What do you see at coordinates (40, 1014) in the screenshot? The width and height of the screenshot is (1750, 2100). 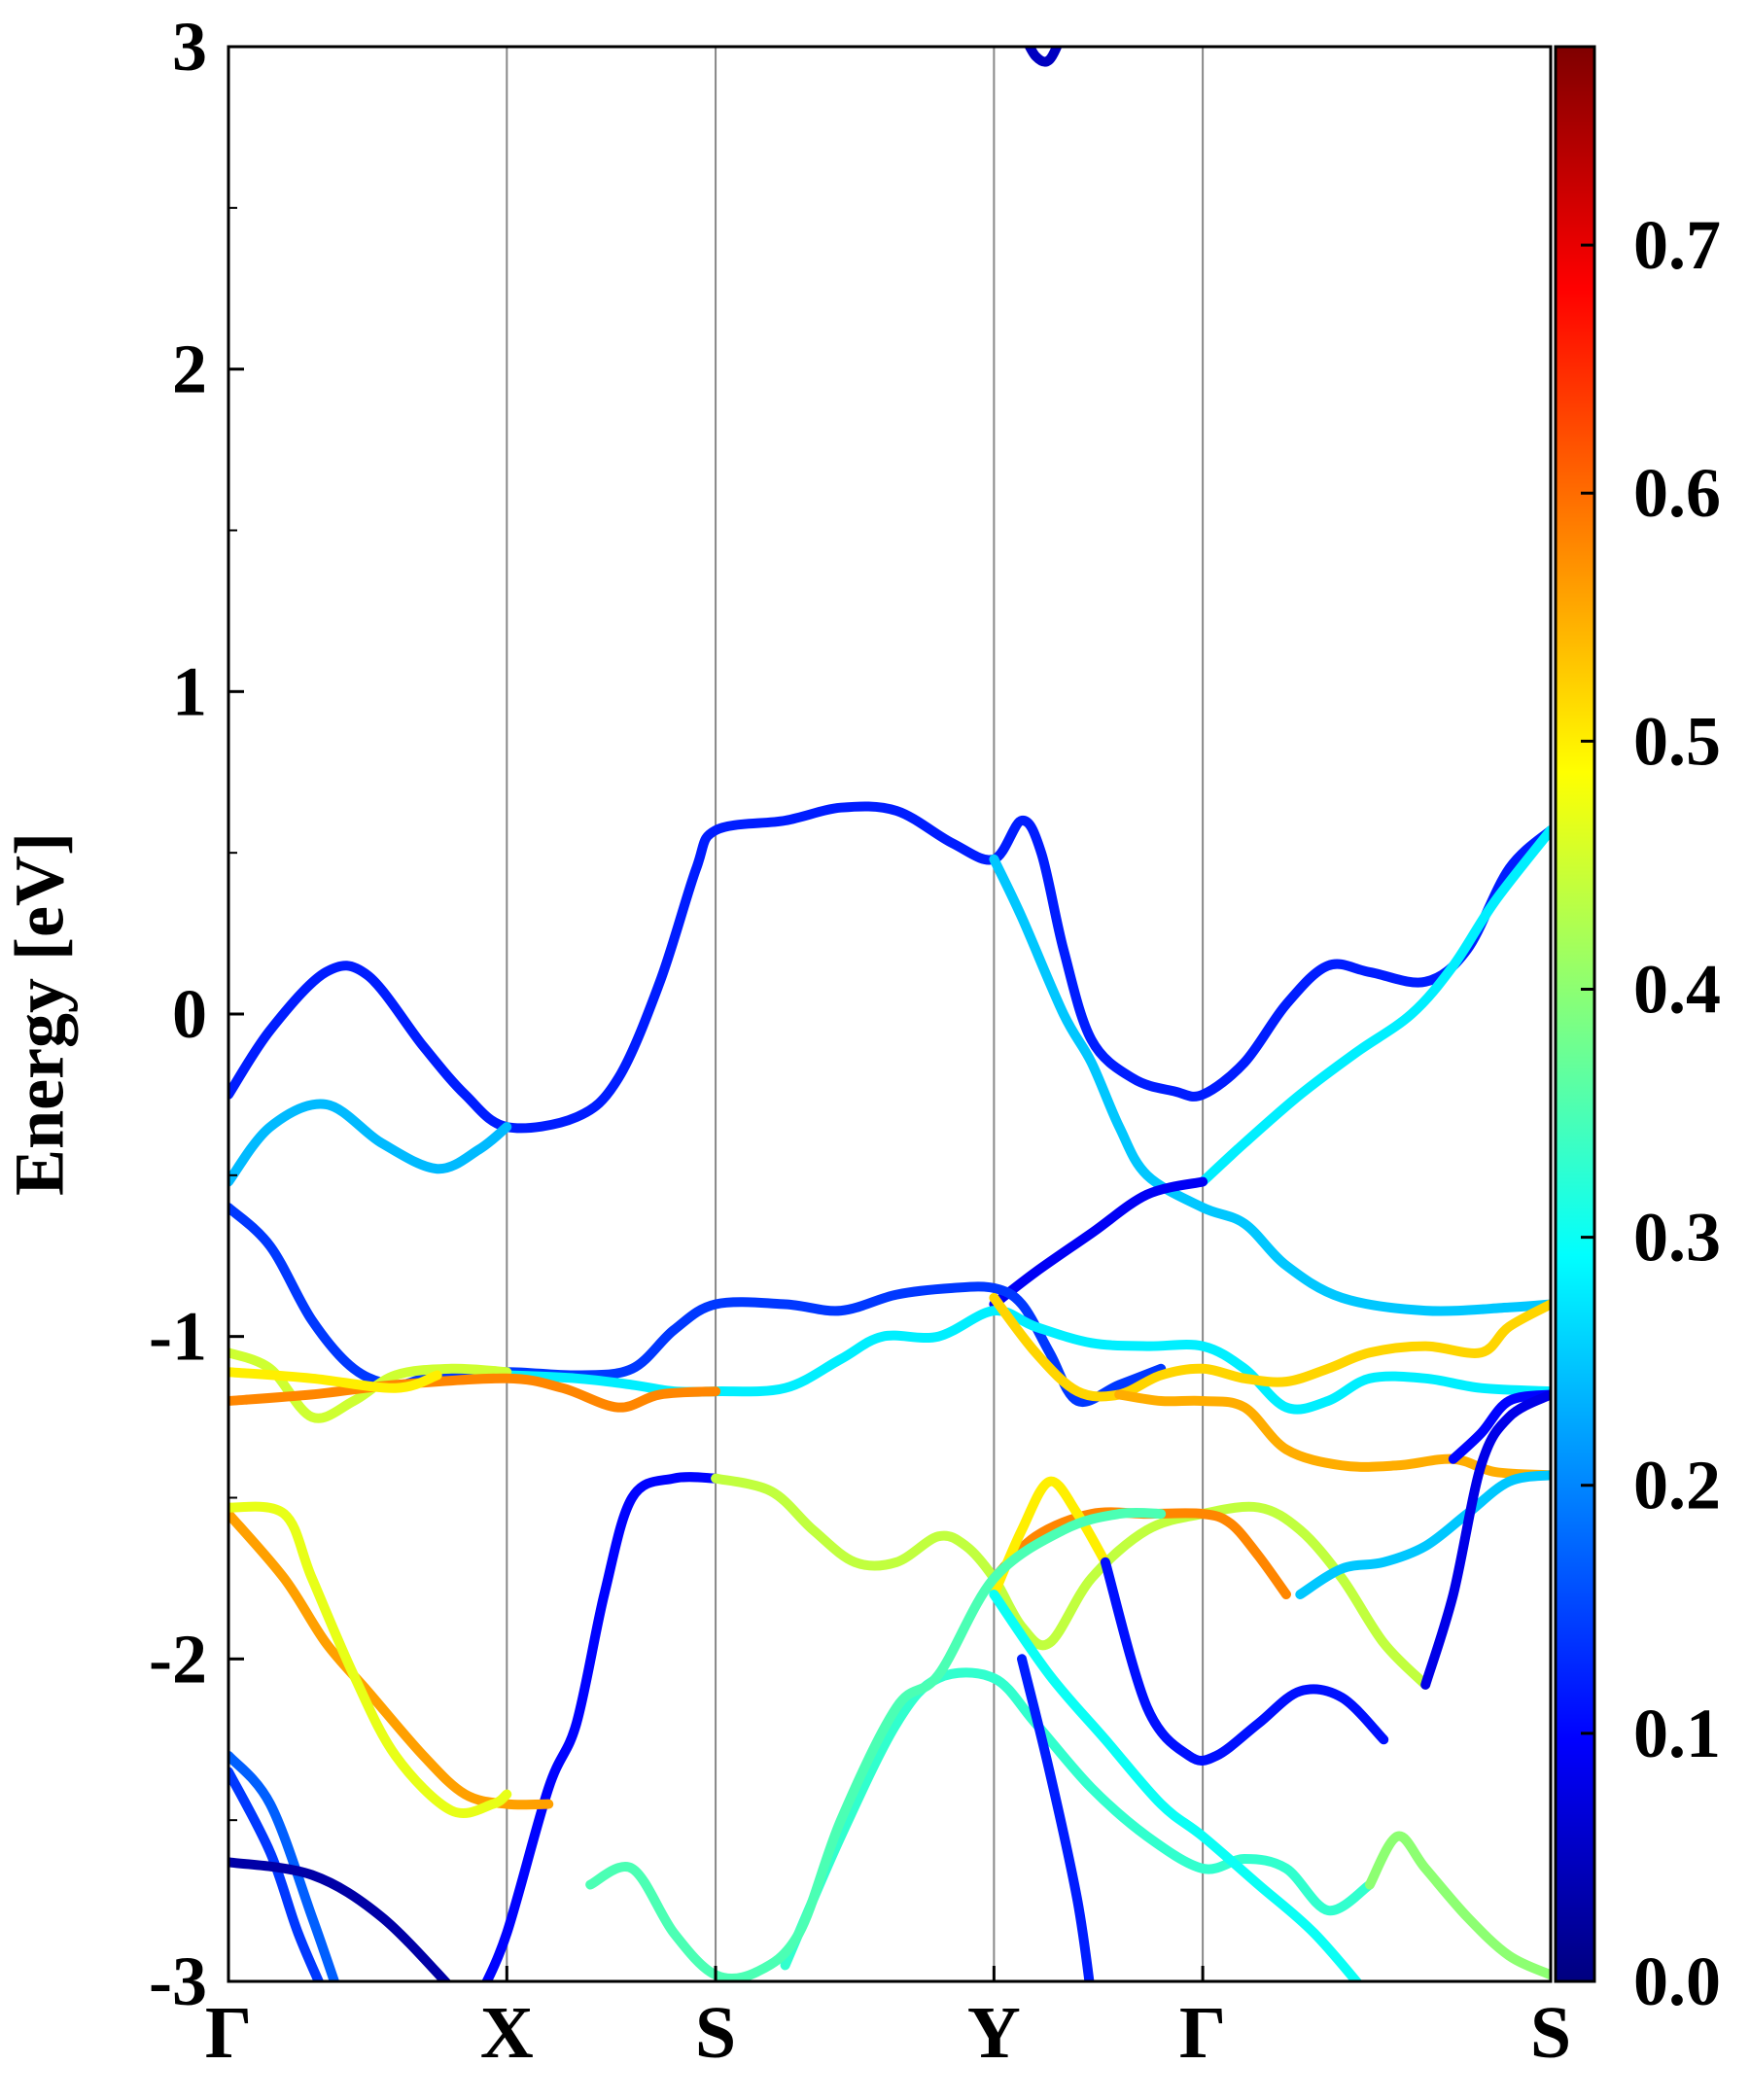 I see `y-axis-title: Energy [eV]` at bounding box center [40, 1014].